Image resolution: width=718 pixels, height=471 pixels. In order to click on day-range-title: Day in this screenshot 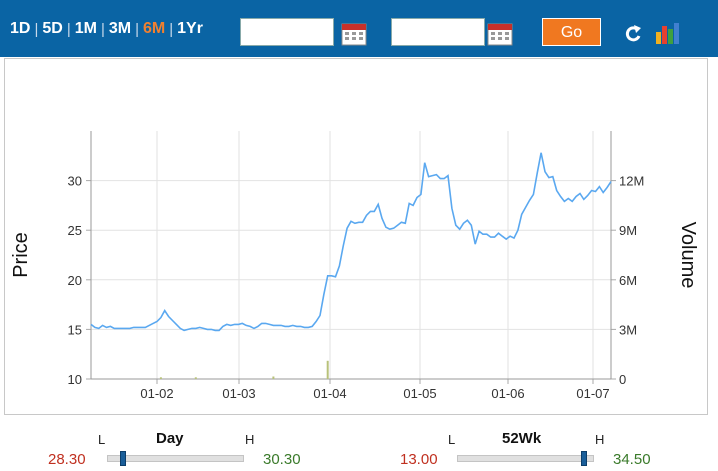, I will do `click(170, 438)`.